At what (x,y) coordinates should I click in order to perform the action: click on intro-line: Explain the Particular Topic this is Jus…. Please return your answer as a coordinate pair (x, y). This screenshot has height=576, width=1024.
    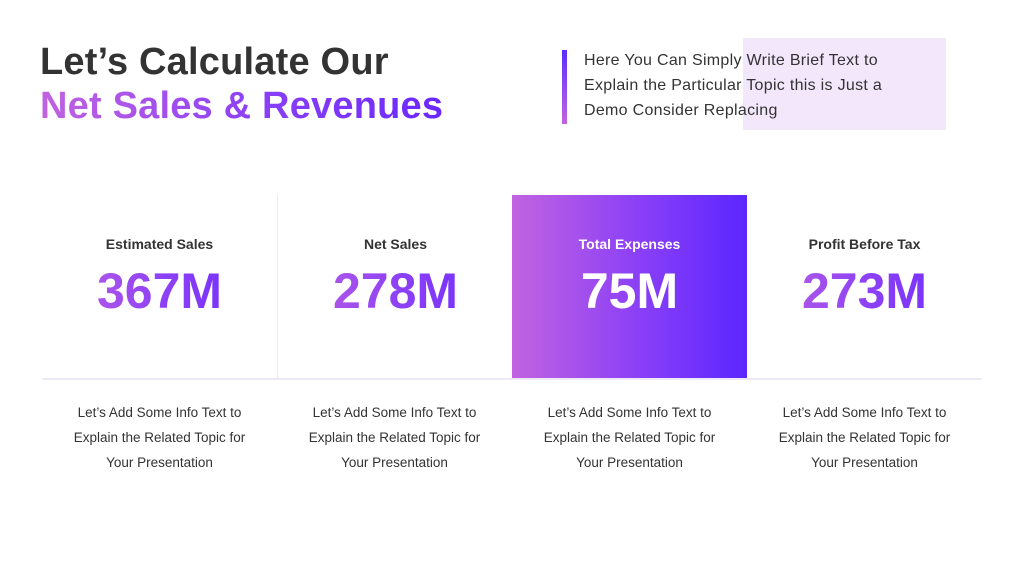
    Looking at the image, I should click on (733, 85).